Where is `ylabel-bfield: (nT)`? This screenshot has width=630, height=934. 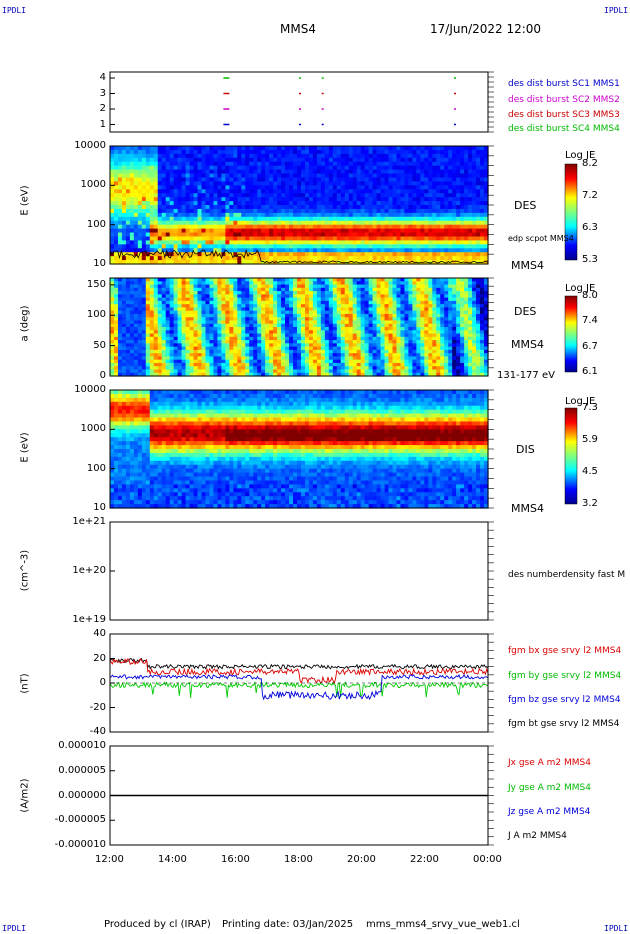 ylabel-bfield: (nT) is located at coordinates (25, 683).